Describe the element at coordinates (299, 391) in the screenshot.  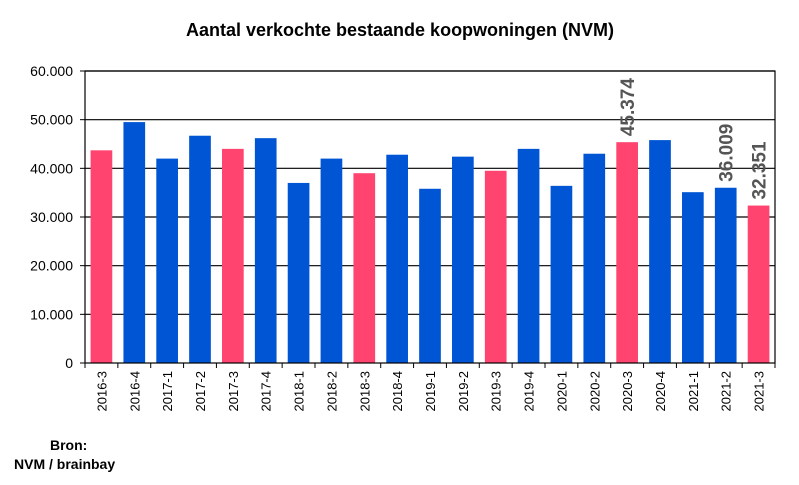
I see `x-tick-label: 2018-1` at that location.